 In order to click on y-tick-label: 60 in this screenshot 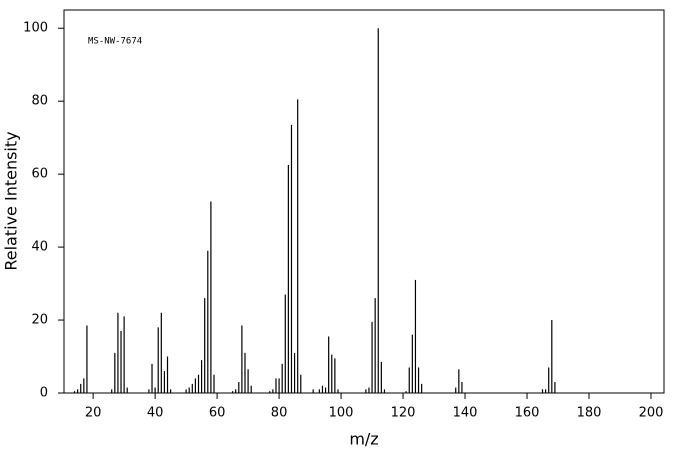, I will do `click(39, 174)`.